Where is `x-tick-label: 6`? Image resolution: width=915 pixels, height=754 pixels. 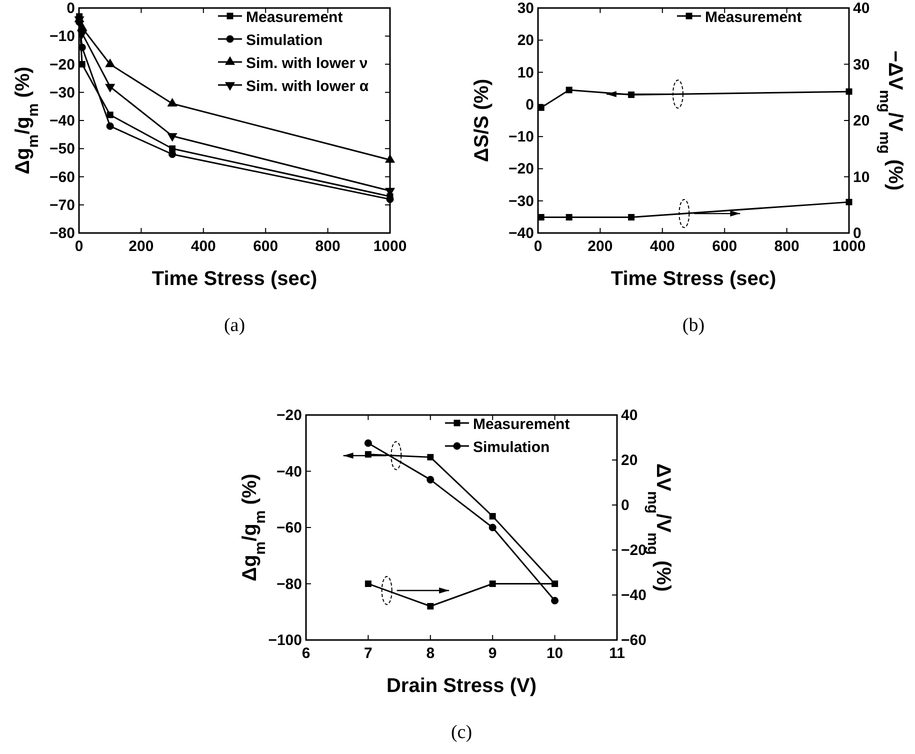
x-tick-label: 6 is located at coordinates (306, 653).